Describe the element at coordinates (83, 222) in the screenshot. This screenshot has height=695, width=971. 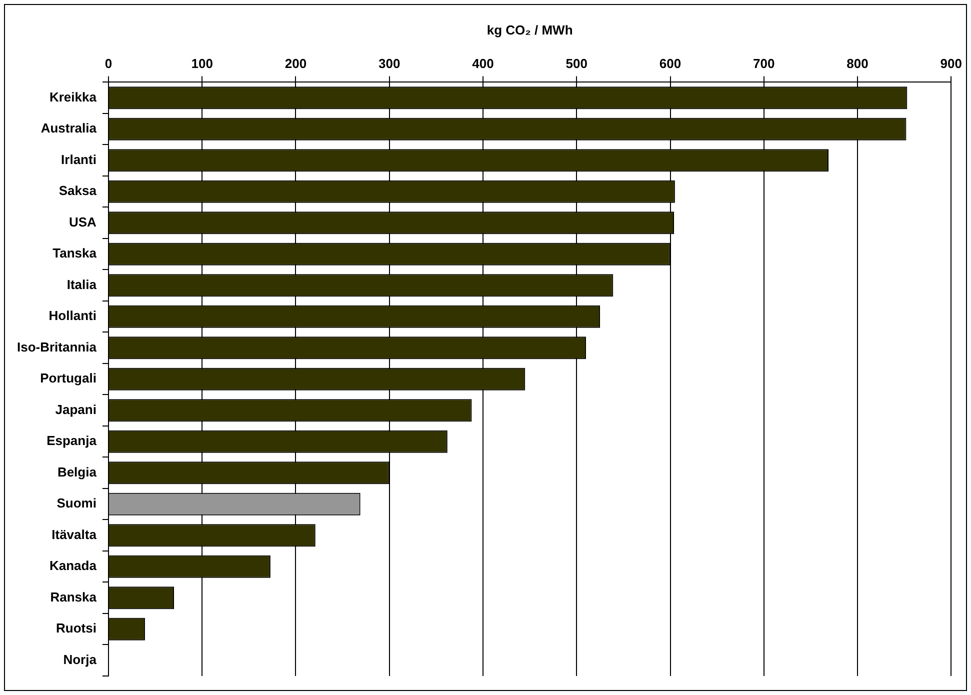
I see `y-tick-label: USA` at that location.